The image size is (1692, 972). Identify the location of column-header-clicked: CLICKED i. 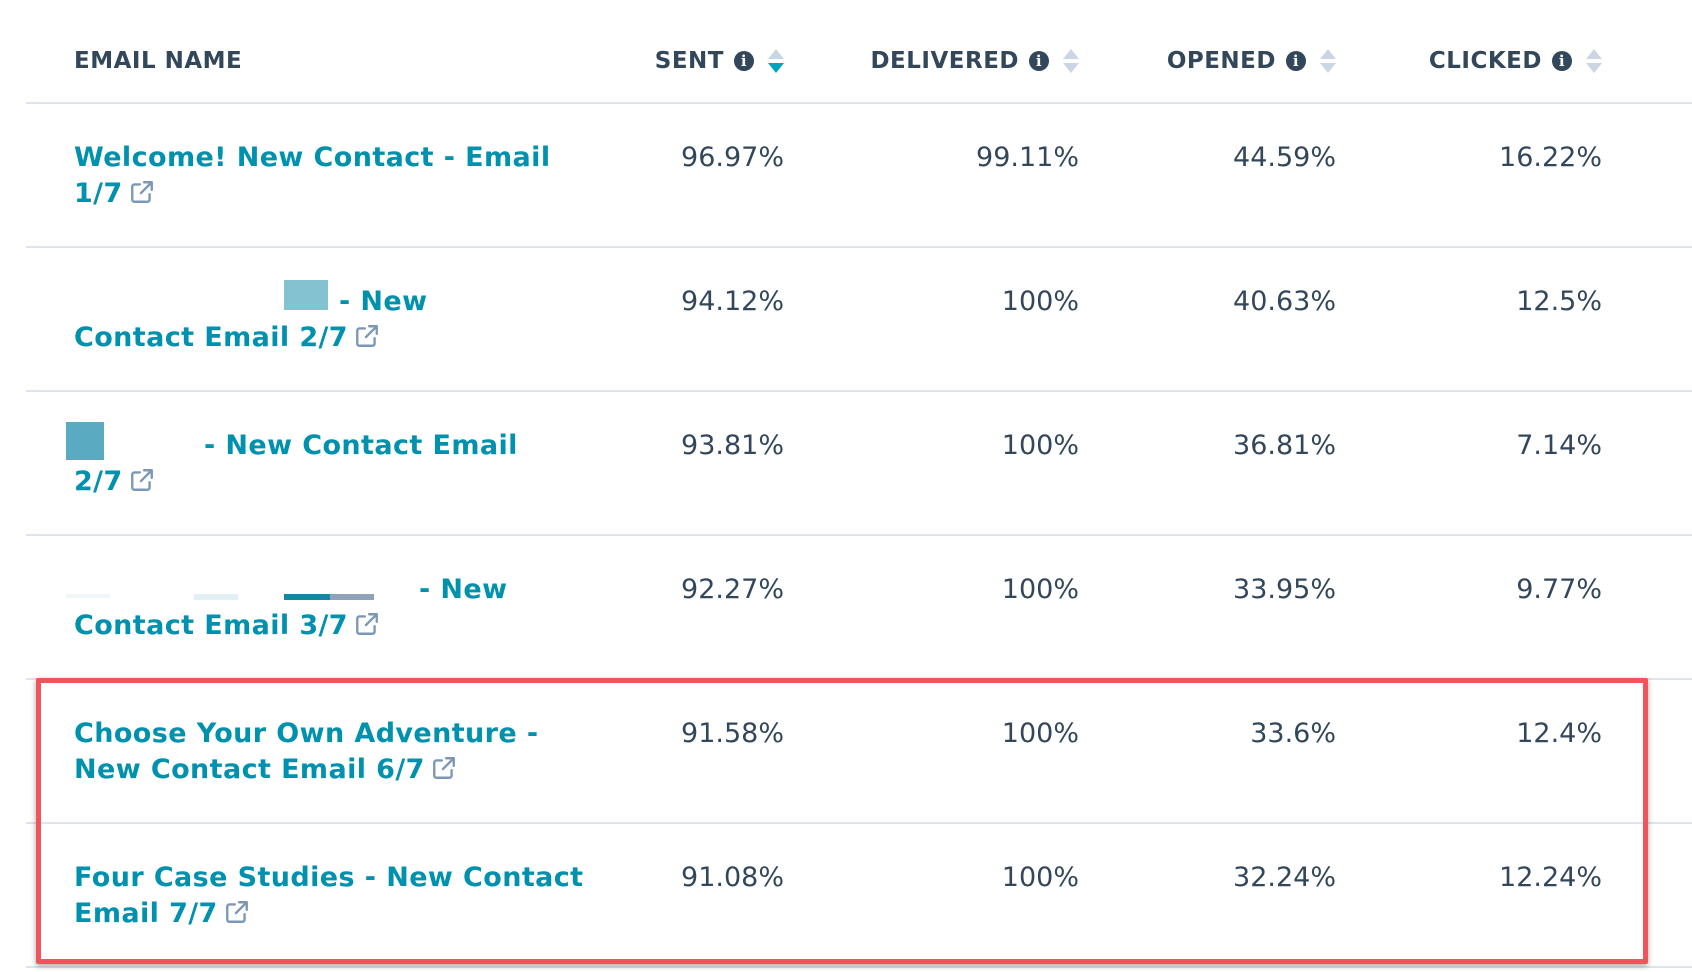
(1484, 61).